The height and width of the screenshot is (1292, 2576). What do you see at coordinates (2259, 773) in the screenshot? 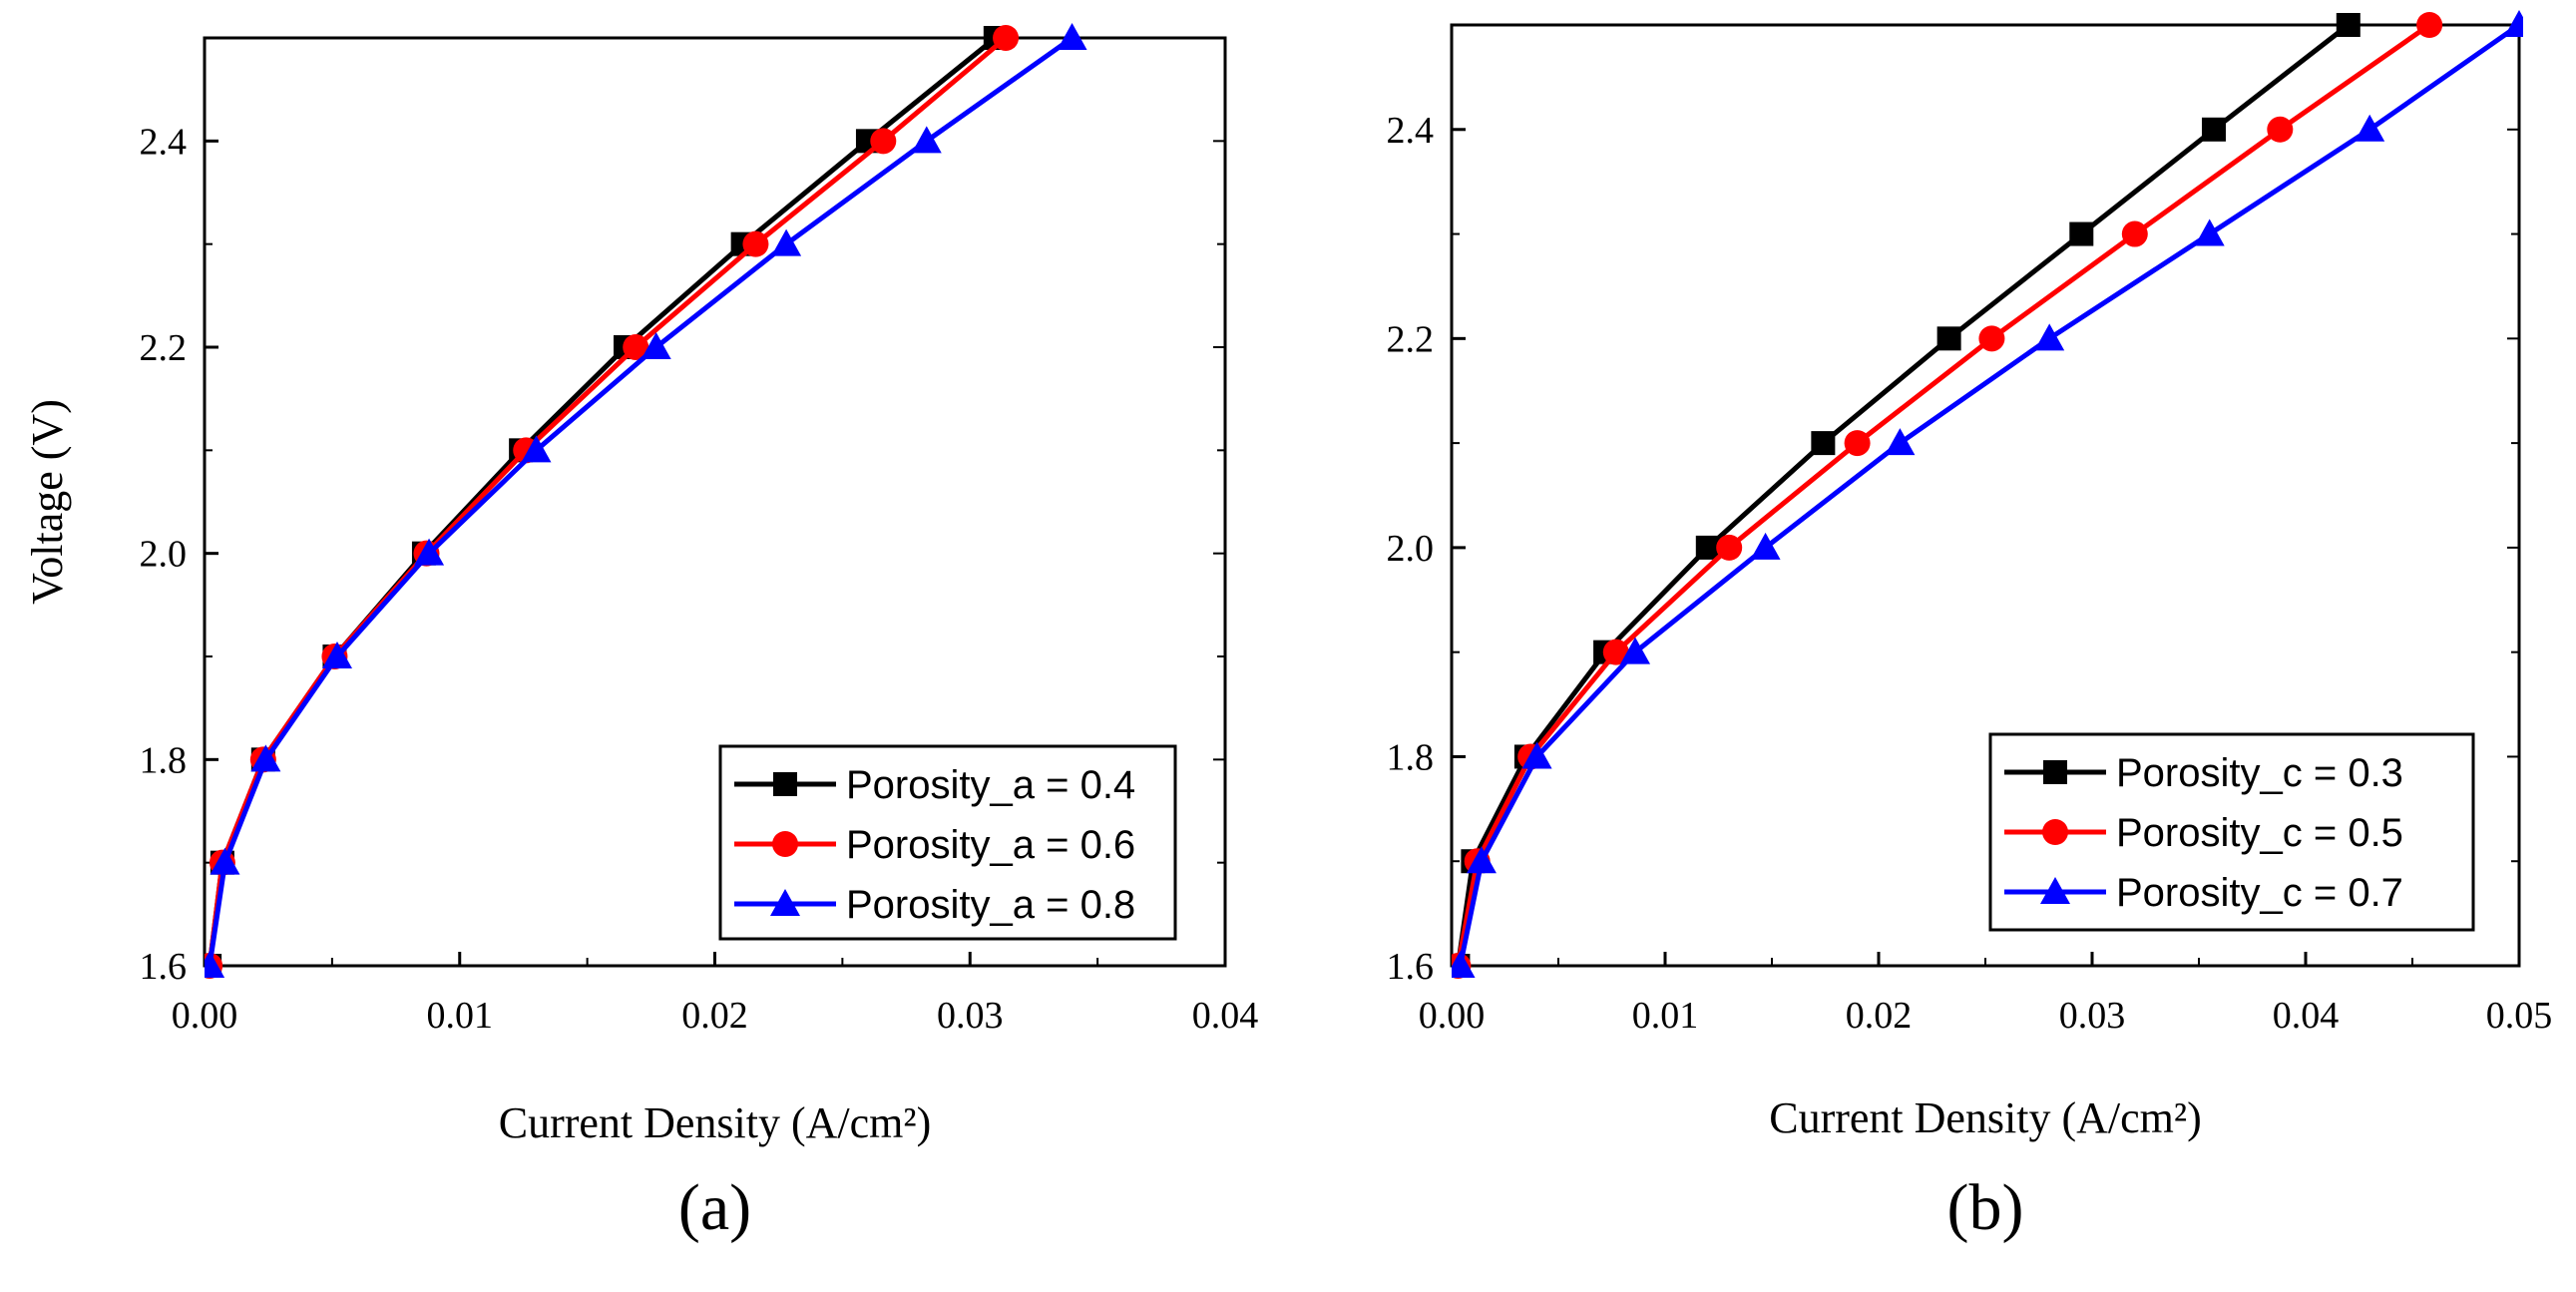
I see `legend-label: Porosity_c = 0.3` at bounding box center [2259, 773].